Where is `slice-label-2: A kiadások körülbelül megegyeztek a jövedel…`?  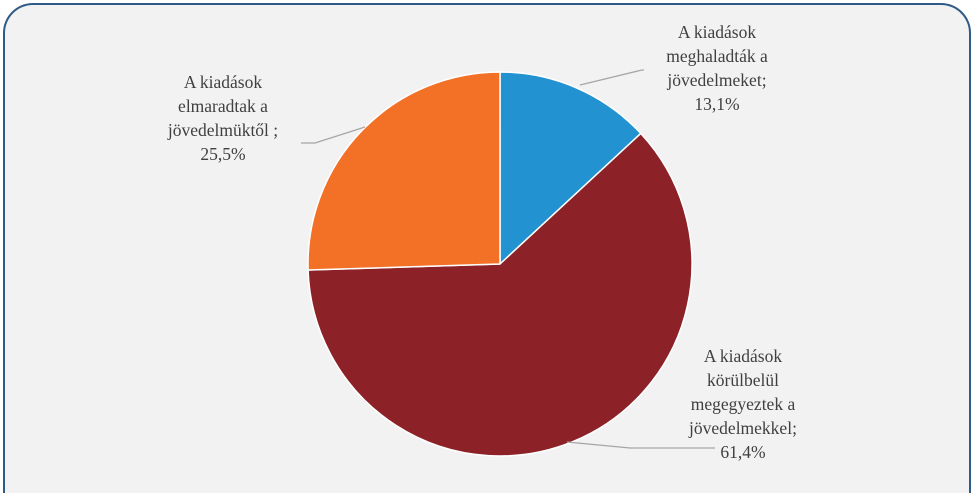
slice-label-2: A kiadások körülbelül megegyeztek a jövedel… is located at coordinates (742, 404).